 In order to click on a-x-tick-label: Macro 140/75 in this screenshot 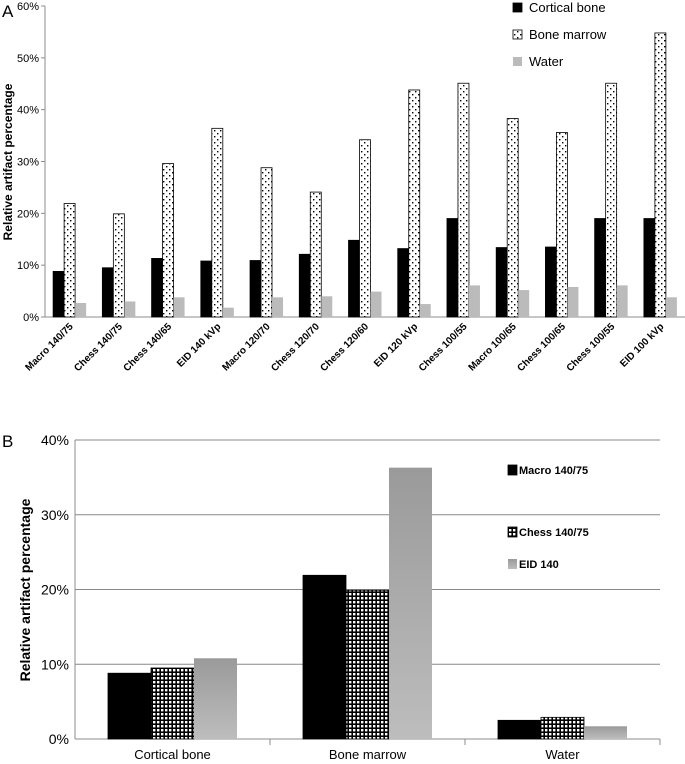, I will do `click(50, 347)`.